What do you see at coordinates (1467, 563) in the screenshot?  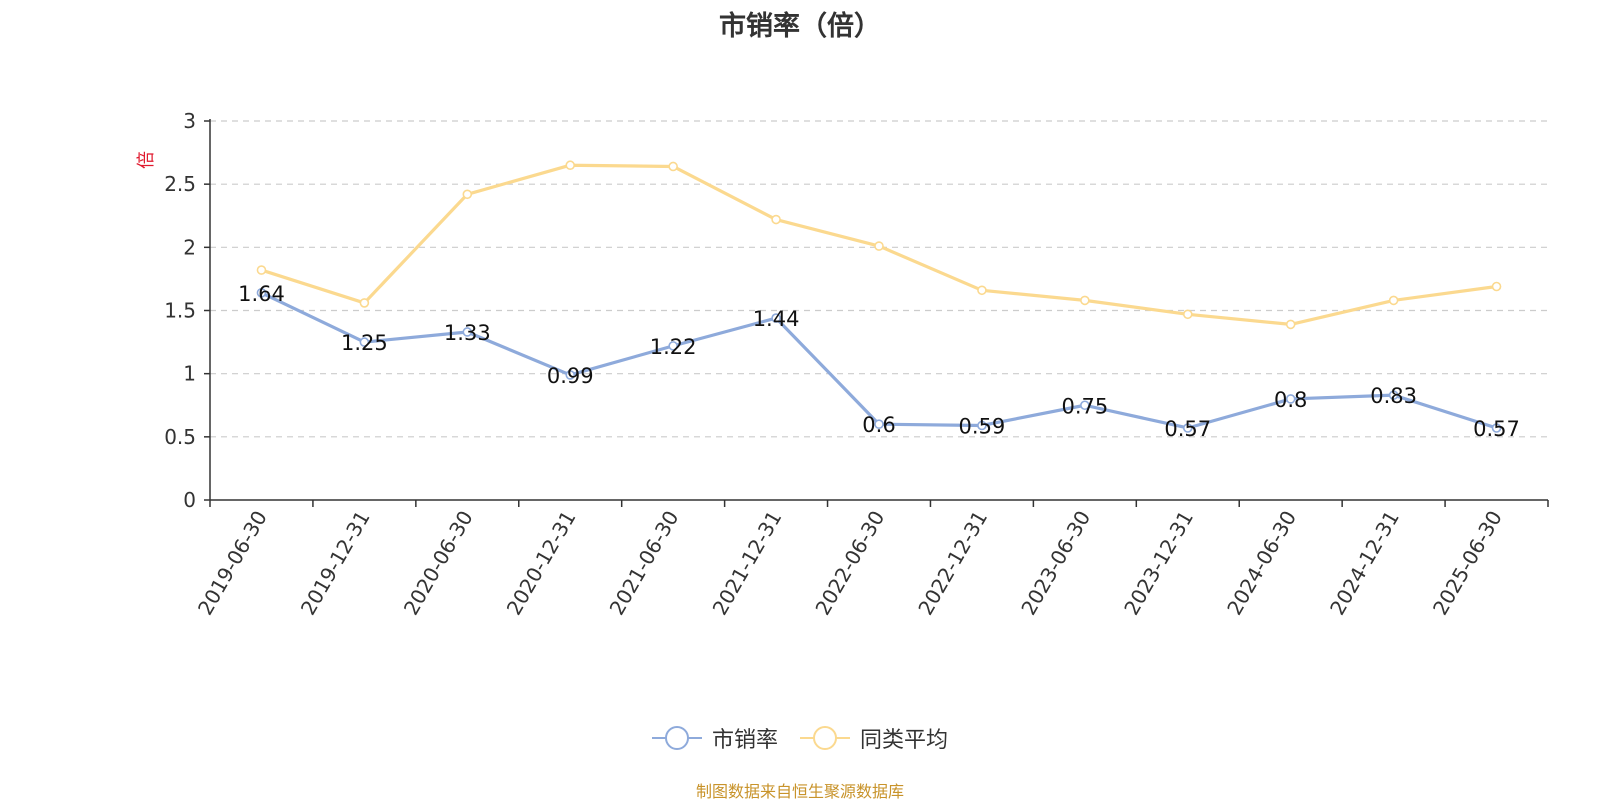 I see `x-tick-label-12: 2025-06-30` at bounding box center [1467, 563].